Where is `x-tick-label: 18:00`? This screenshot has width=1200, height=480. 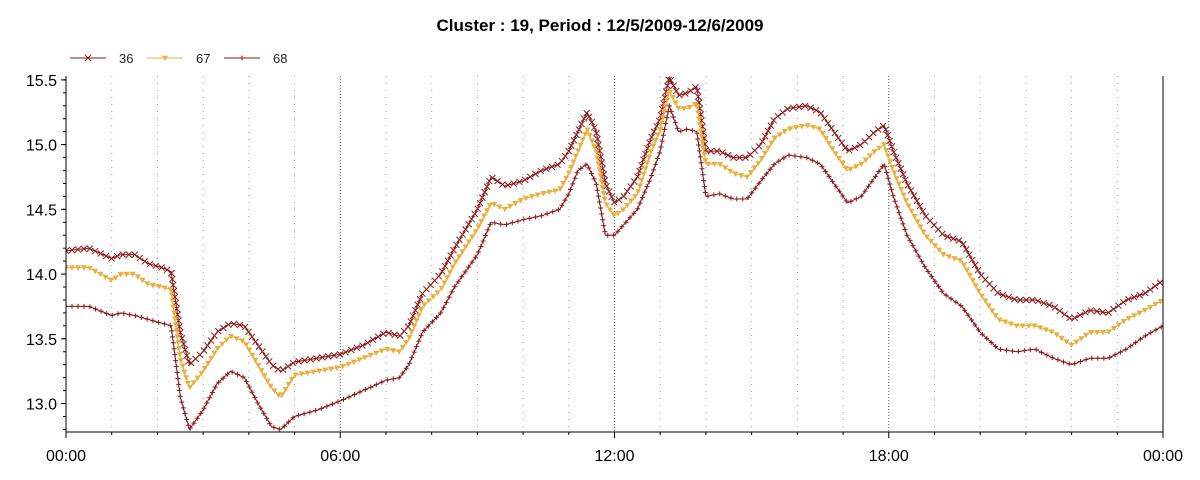 x-tick-label: 18:00 is located at coordinates (889, 456).